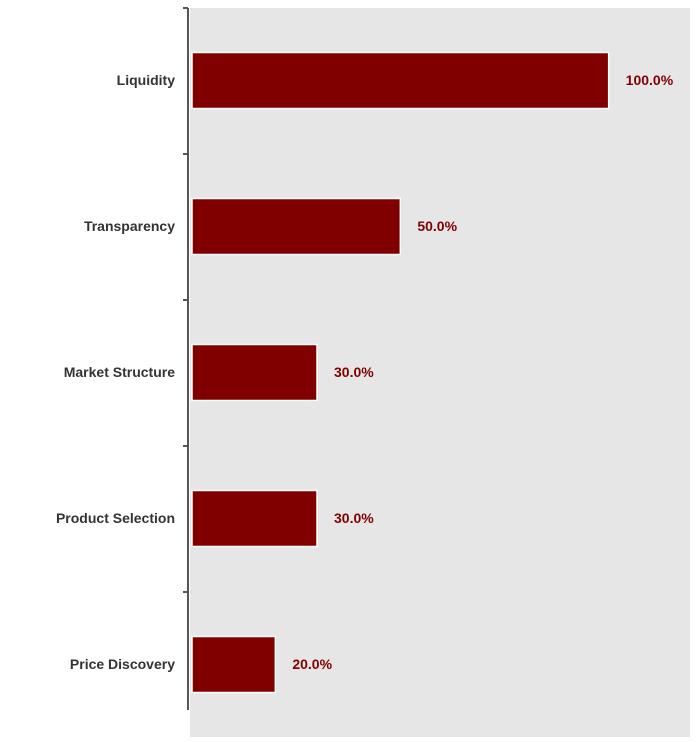 The image size is (700, 742). What do you see at coordinates (122, 664) in the screenshot?
I see `y-tick-label: Price Discovery` at bounding box center [122, 664].